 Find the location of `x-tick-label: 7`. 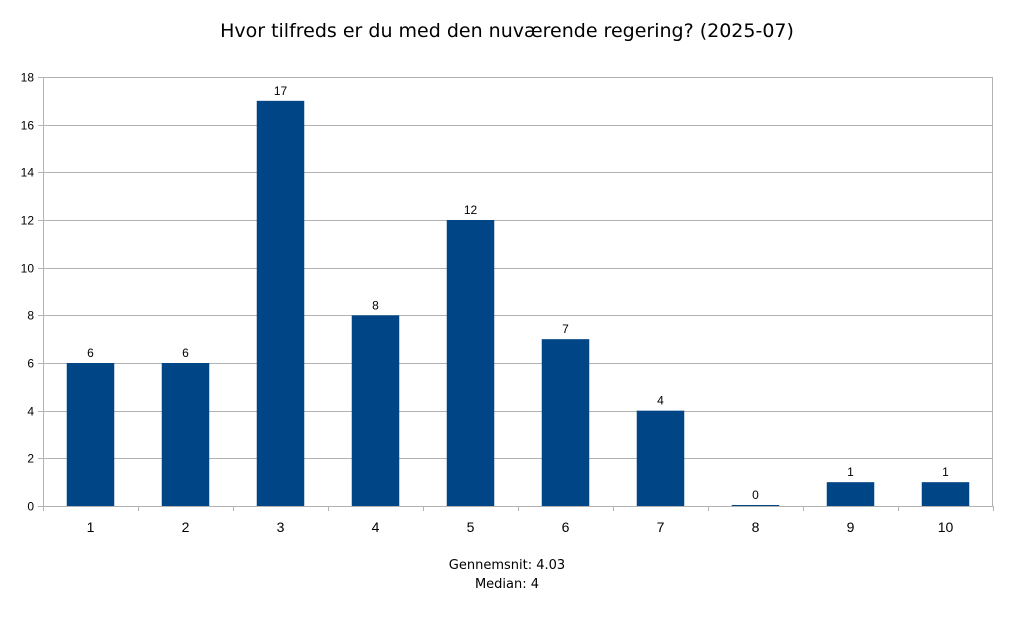

x-tick-label: 7 is located at coordinates (661, 527).